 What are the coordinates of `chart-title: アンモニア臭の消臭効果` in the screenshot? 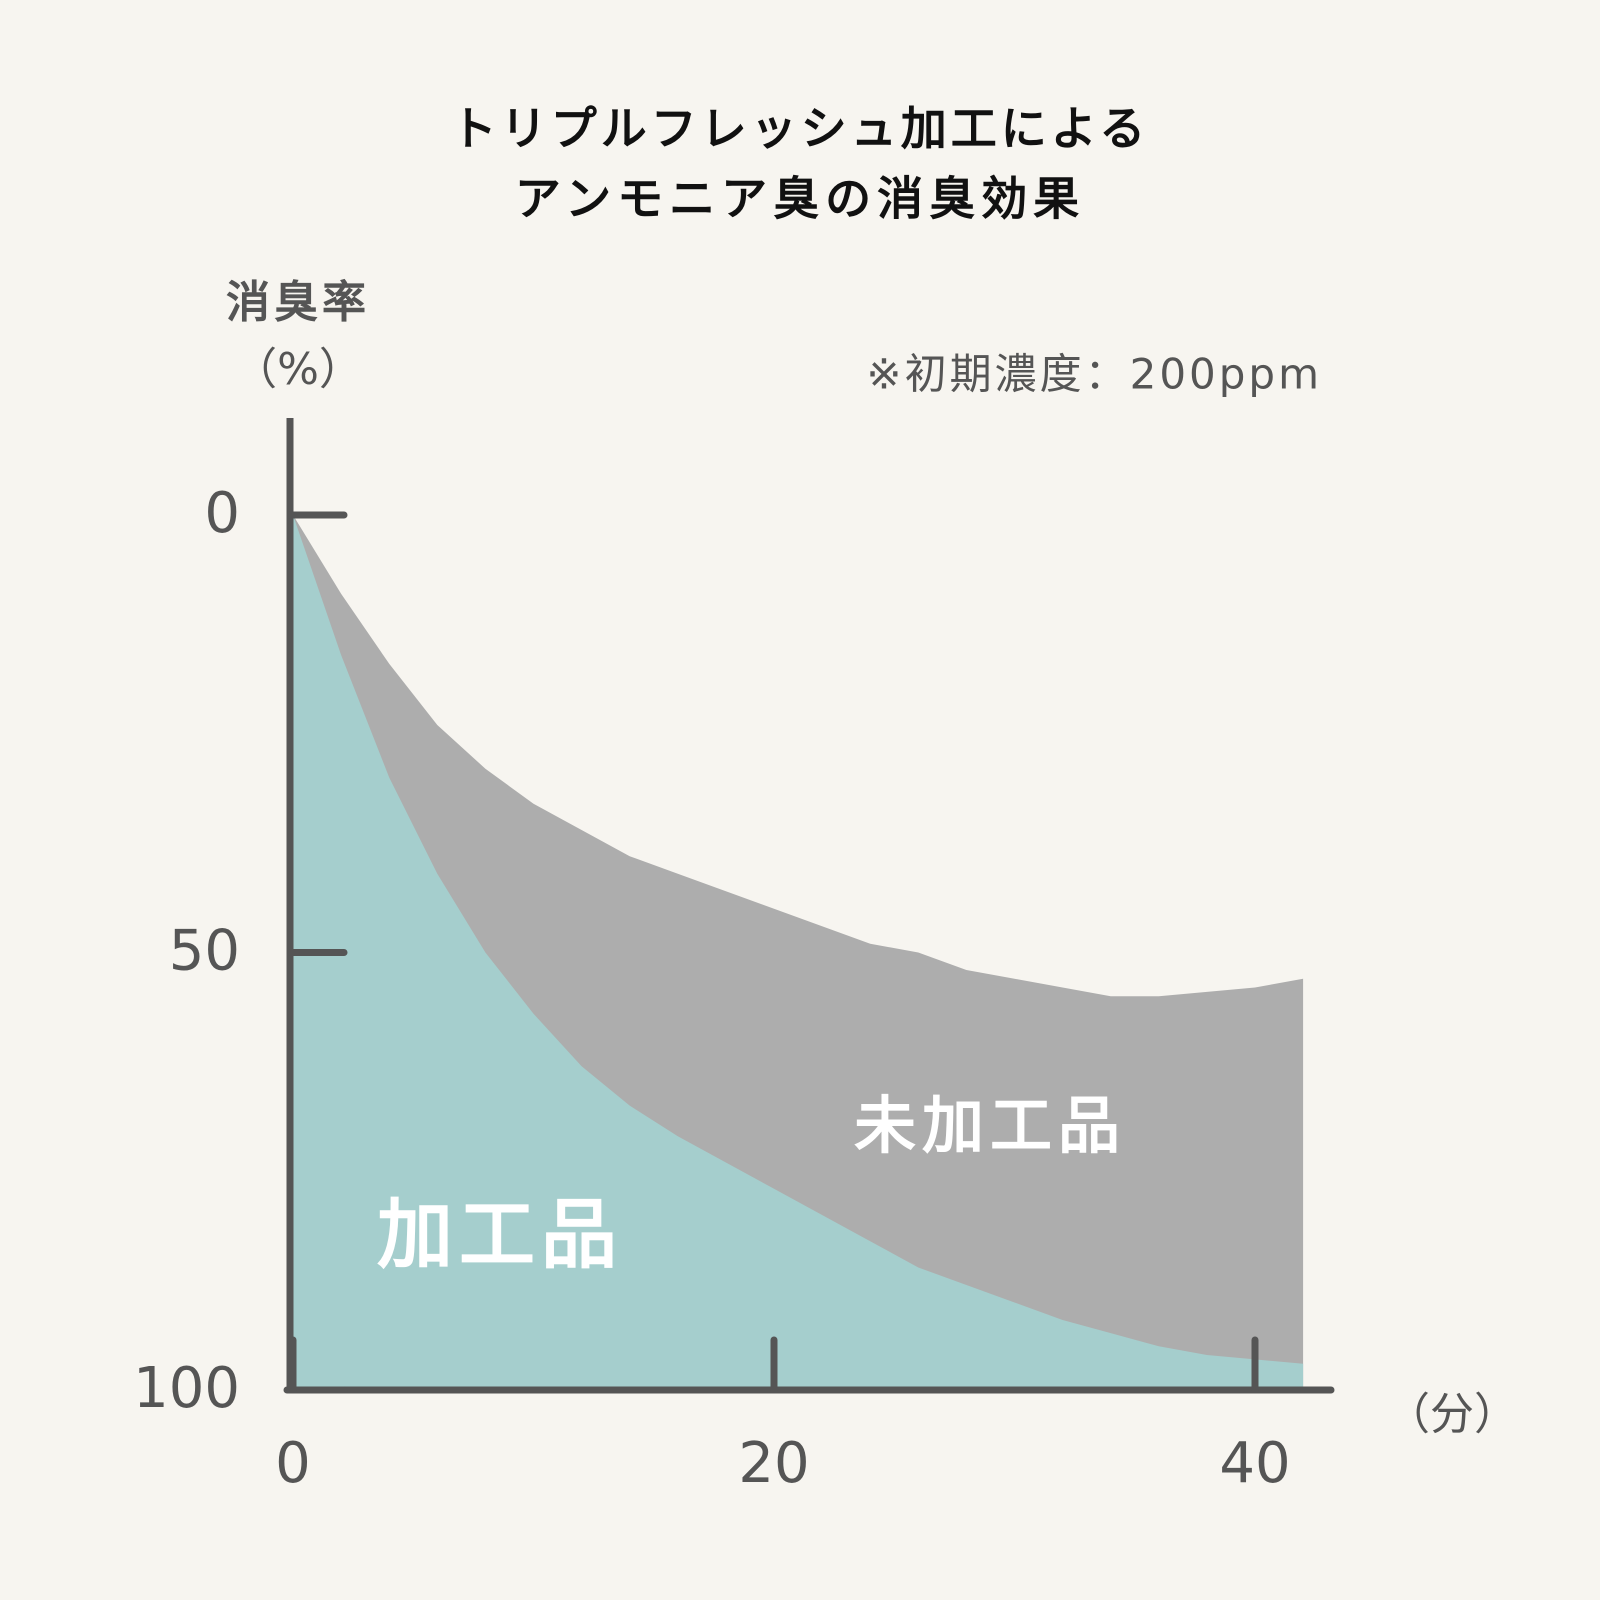 It's located at (800, 199).